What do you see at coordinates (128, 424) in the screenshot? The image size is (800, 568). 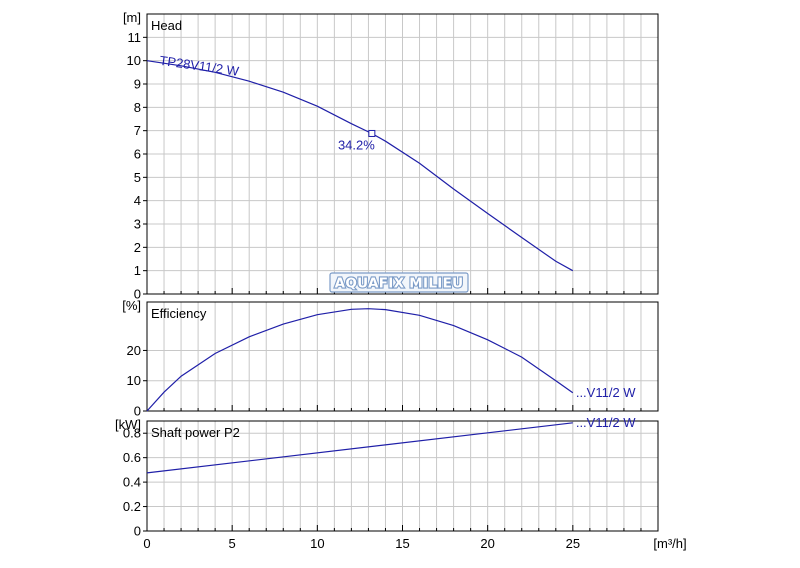 I see `shaft-power-y-axis-label: [kW]` at bounding box center [128, 424].